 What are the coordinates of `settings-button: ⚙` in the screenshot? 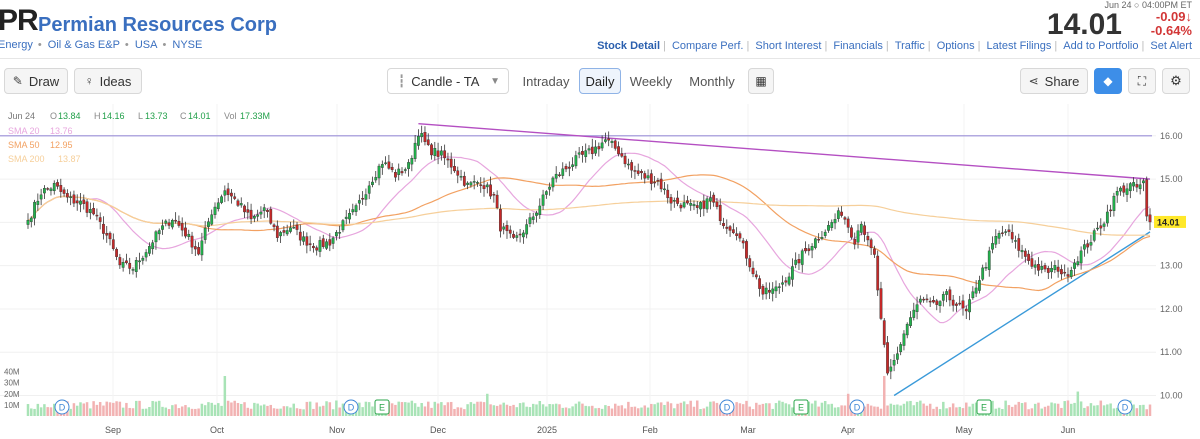 It's located at (1176, 81).